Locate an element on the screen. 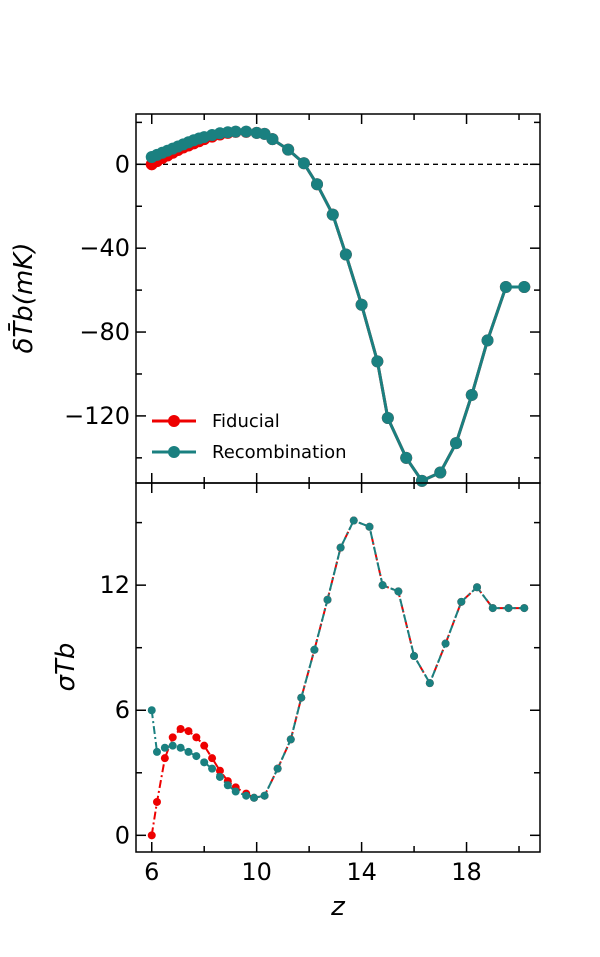 The width and height of the screenshot is (600, 957). x-tick-label: 10 is located at coordinates (256, 872).